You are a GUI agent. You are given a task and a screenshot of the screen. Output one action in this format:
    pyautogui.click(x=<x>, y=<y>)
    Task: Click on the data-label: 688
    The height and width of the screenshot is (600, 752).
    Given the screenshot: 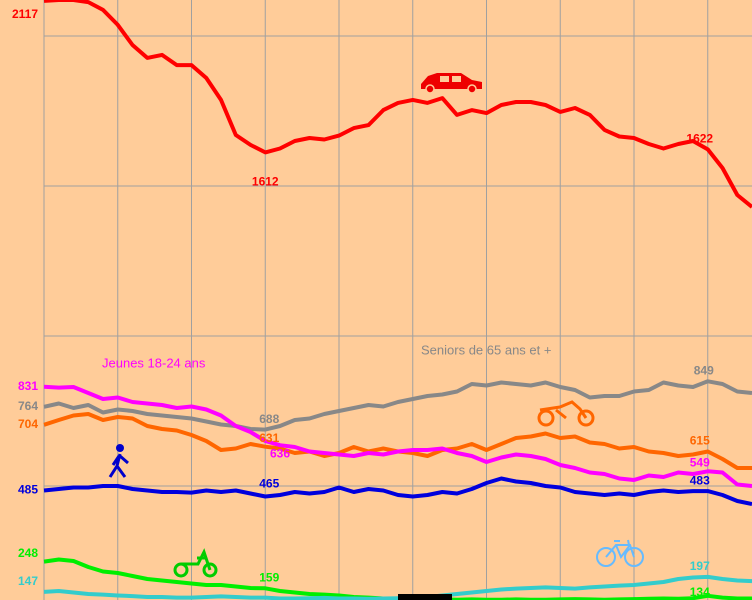 What is the action you would take?
    pyautogui.click(x=269, y=419)
    